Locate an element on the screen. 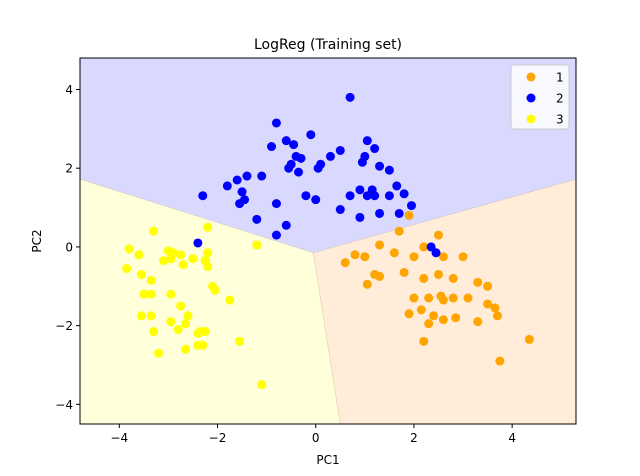 Image resolution: width=640 pixels, height=476 pixels. x-tick-label: 2 is located at coordinates (414, 438).